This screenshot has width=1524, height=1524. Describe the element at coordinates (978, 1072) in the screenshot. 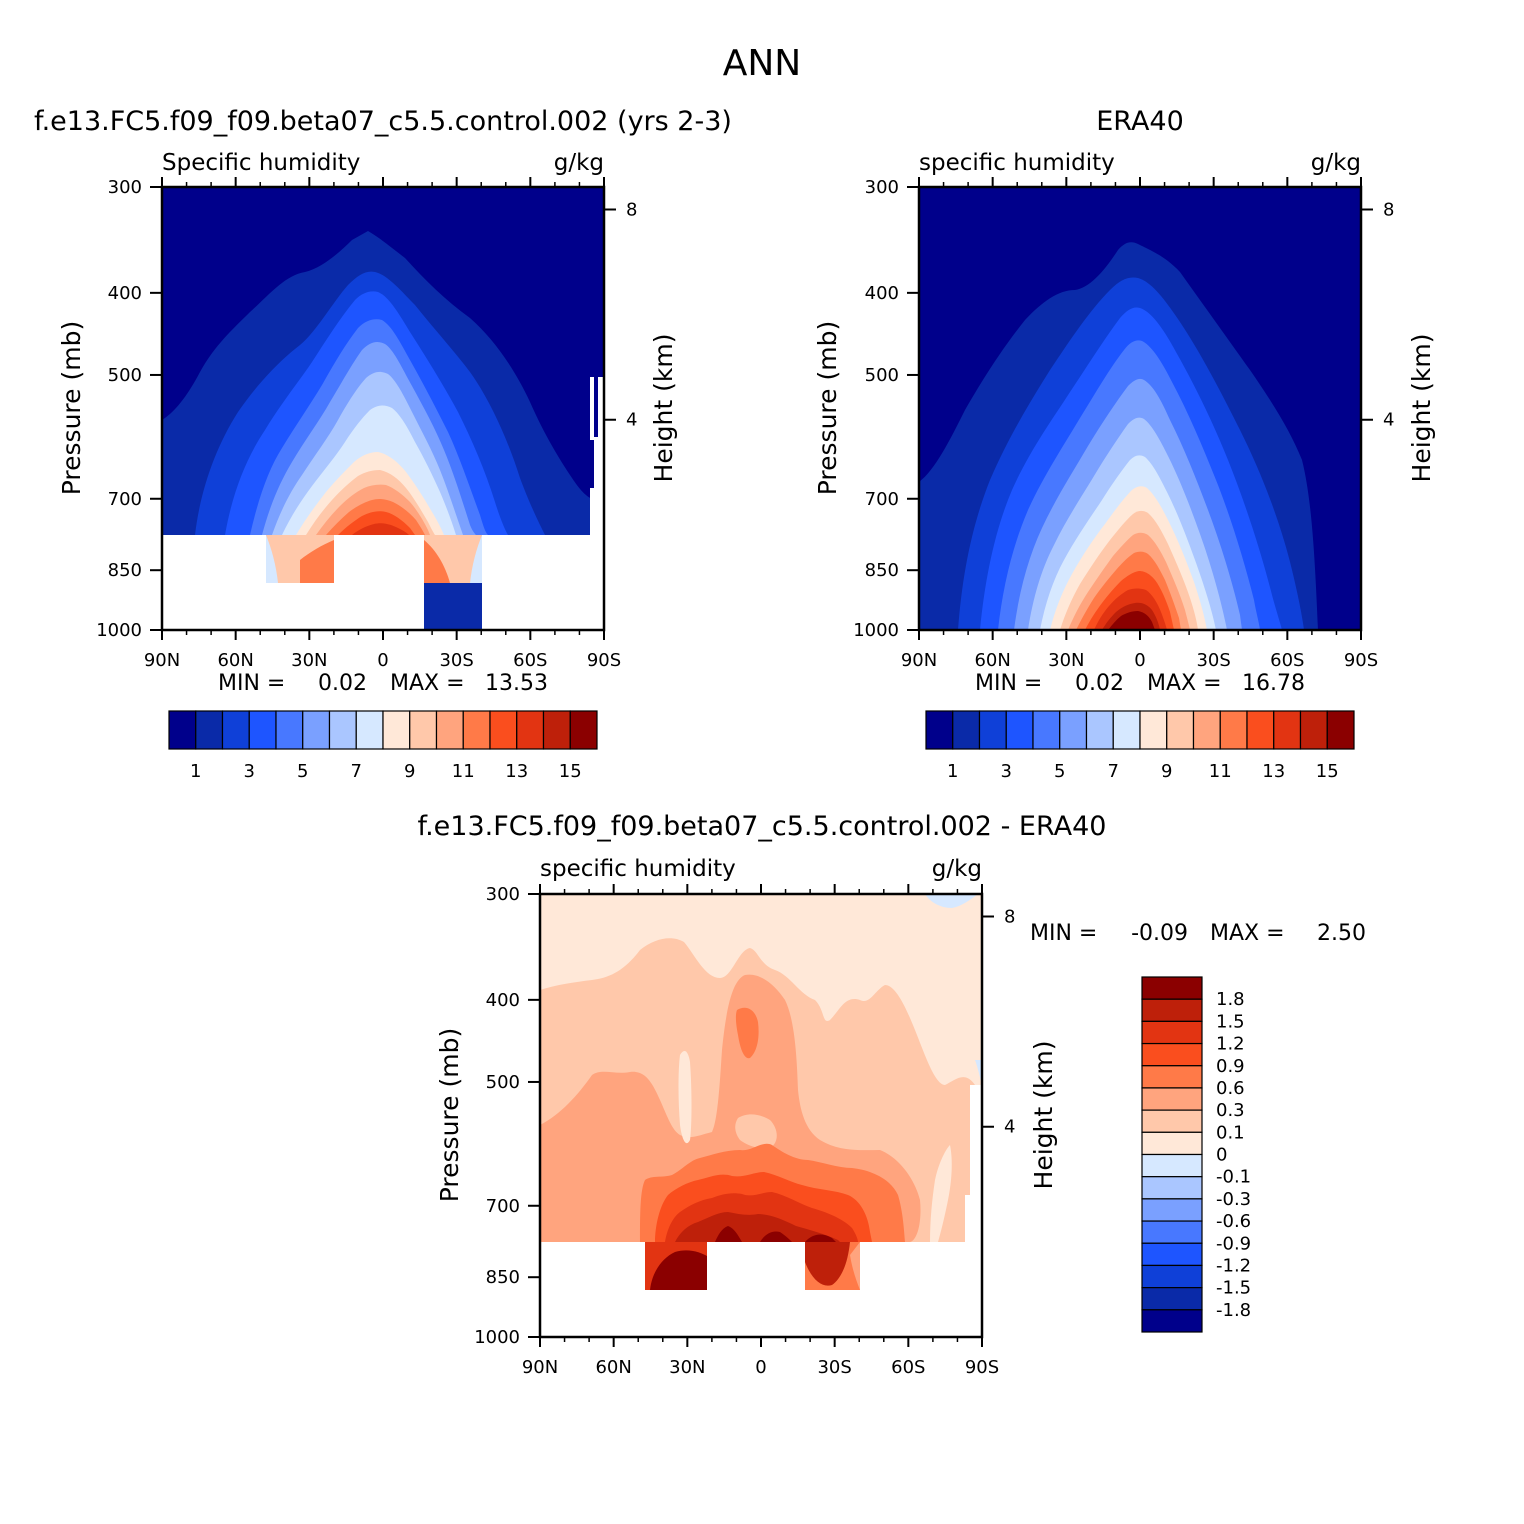

I see `diff-negative-edge` at that location.